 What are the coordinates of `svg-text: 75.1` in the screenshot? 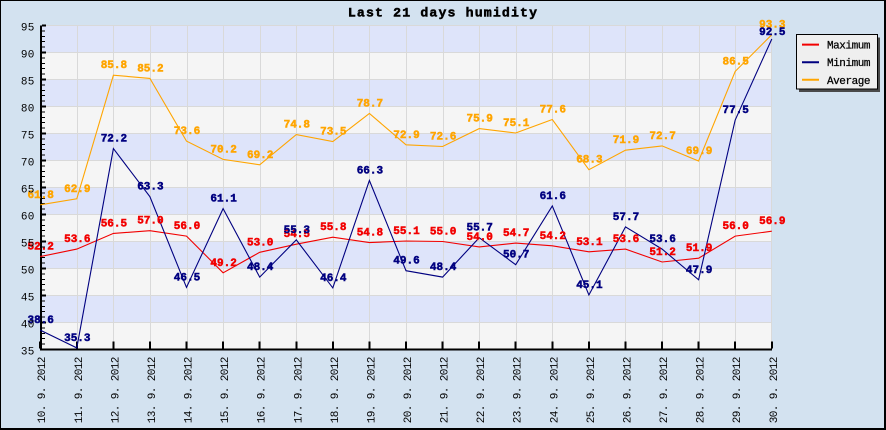 It's located at (516, 124).